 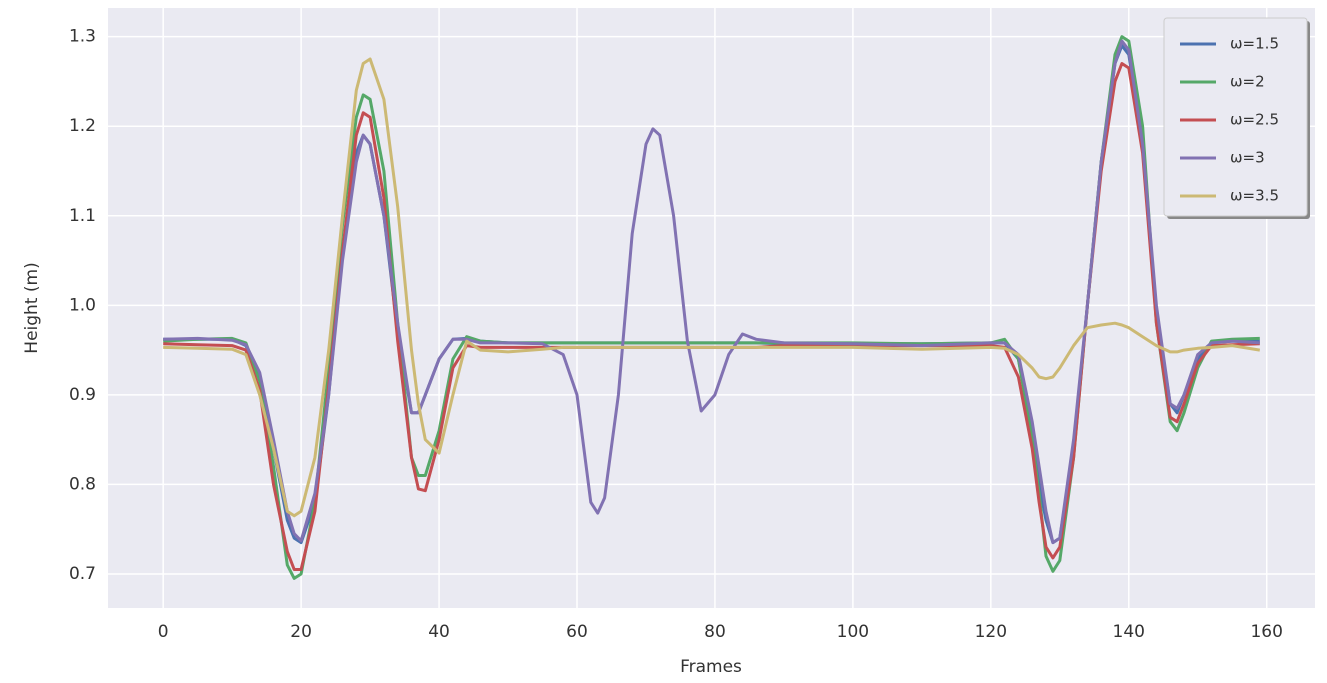 I want to click on legend-box, so click(x=1235, y=117).